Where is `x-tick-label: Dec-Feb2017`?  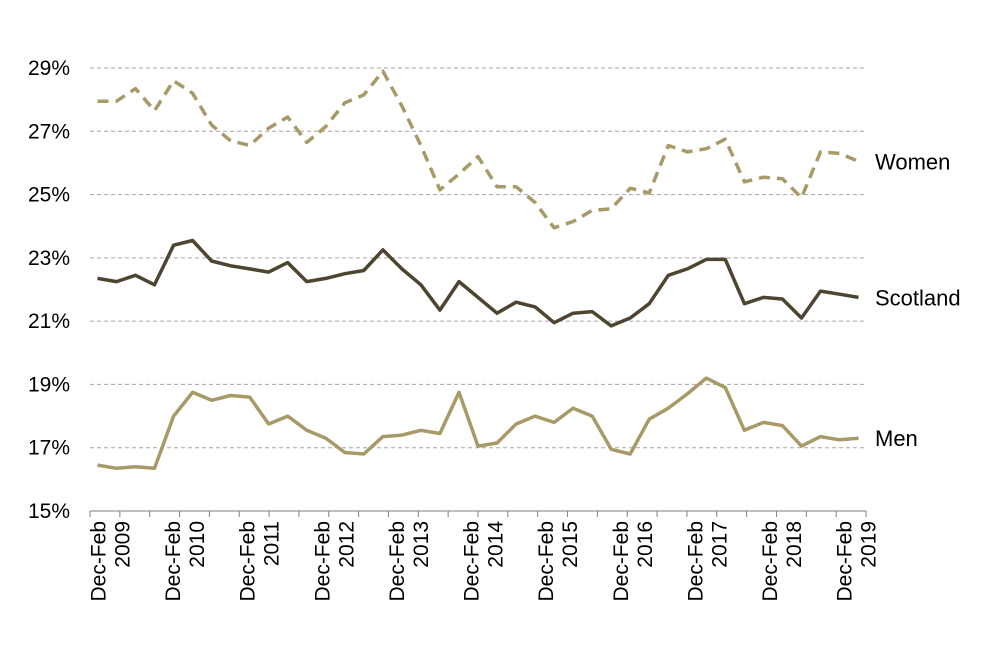 x-tick-label: Dec-Feb2017 is located at coordinates (707, 561).